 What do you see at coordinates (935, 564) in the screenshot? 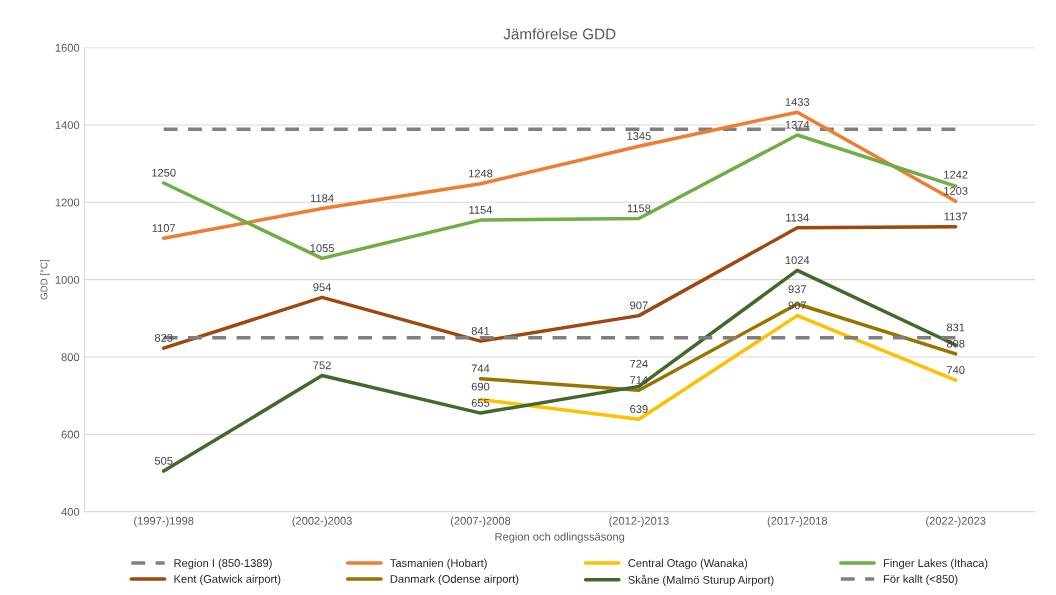
I see `legend-label: Finger Lakes (Ithaca)` at bounding box center [935, 564].